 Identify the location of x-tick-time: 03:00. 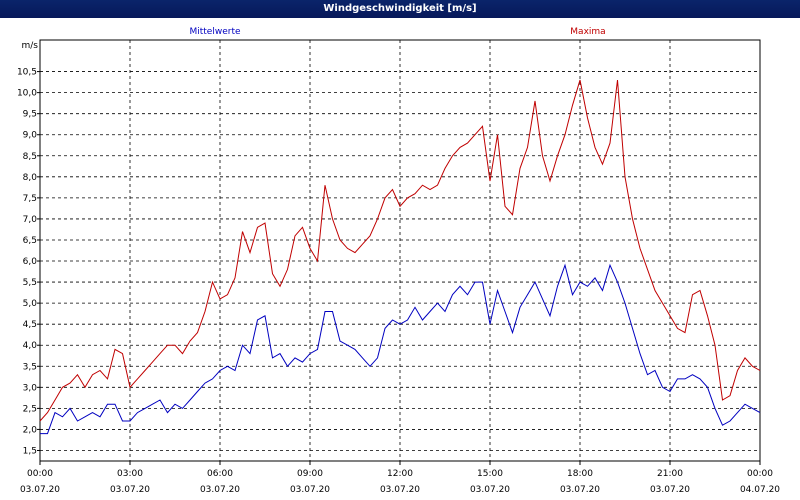
(130, 474).